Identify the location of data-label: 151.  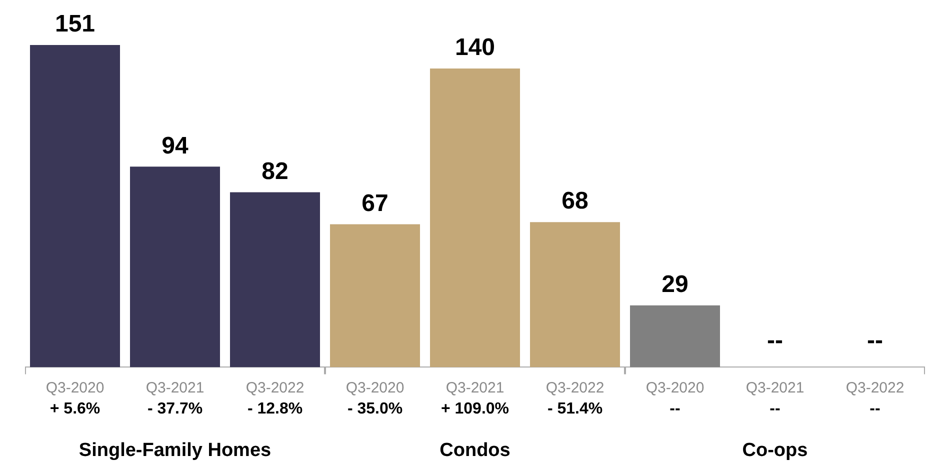
(75, 24).